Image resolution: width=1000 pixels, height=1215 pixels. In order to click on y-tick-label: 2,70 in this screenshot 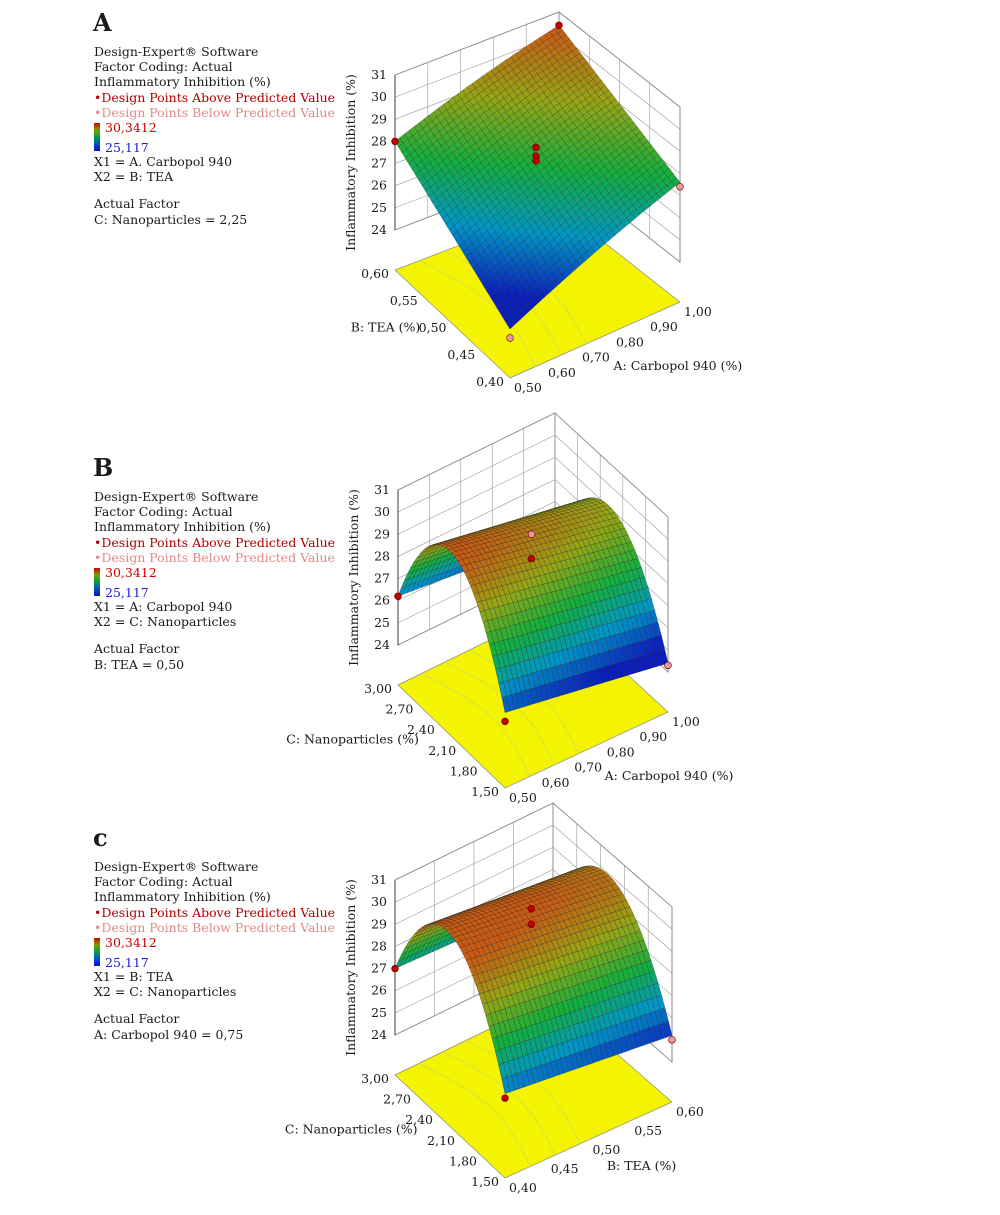, I will do `click(400, 709)`.